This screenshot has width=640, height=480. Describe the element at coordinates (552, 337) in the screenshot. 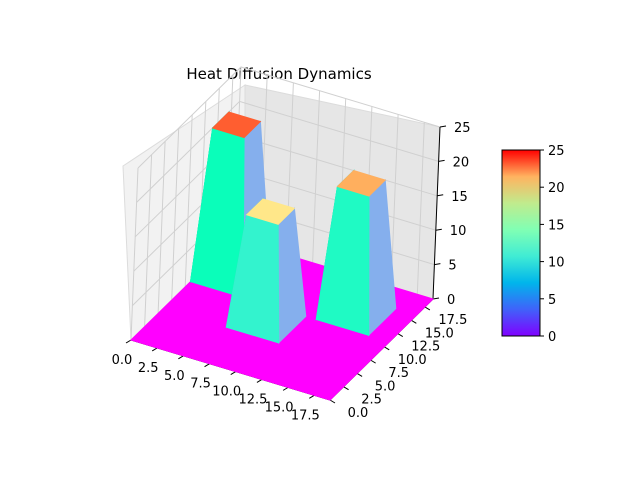

I see `colorbar-tick-label: 0` at that location.